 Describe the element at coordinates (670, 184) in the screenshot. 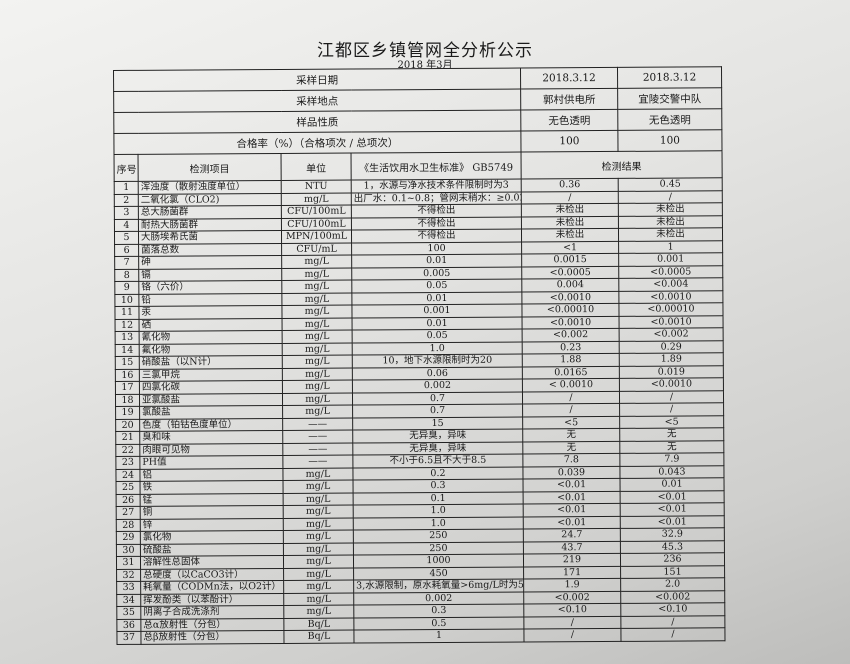

I see `cell-result-2: 0.45` at that location.